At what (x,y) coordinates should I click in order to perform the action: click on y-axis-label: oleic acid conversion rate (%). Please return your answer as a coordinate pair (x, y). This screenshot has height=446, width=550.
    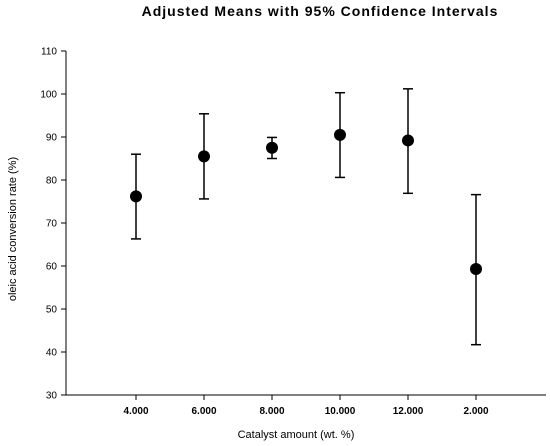
    Looking at the image, I should click on (13, 229).